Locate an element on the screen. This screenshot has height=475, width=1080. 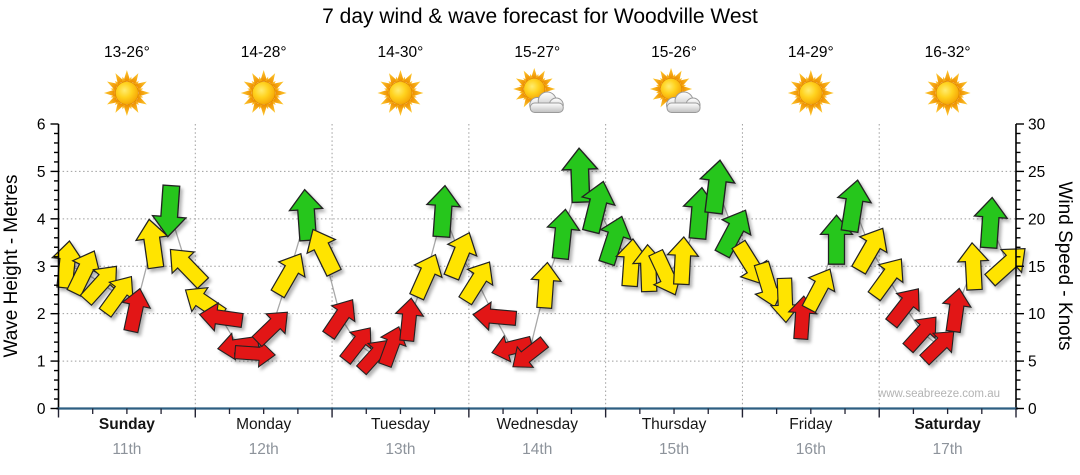
right-axis-tick-label: 5 is located at coordinates (1032, 362).